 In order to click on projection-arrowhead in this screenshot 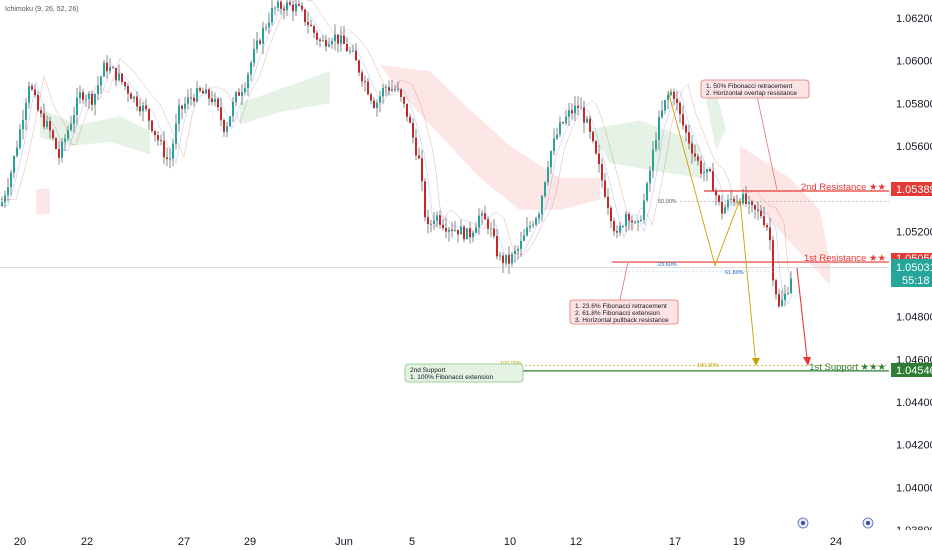, I will do `click(807, 361)`.